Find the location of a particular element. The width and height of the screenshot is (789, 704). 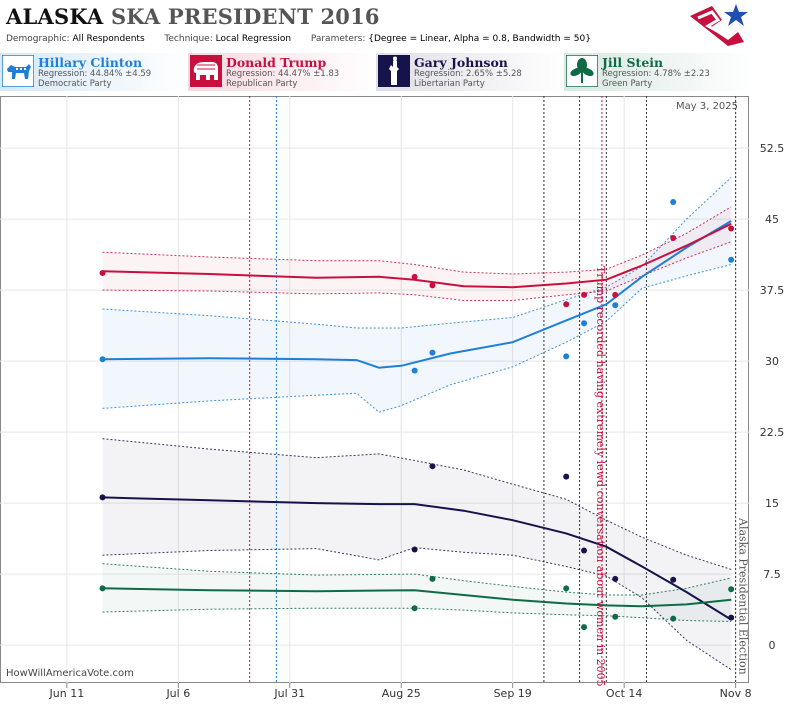

y-tick-label: 45 is located at coordinates (772, 219).